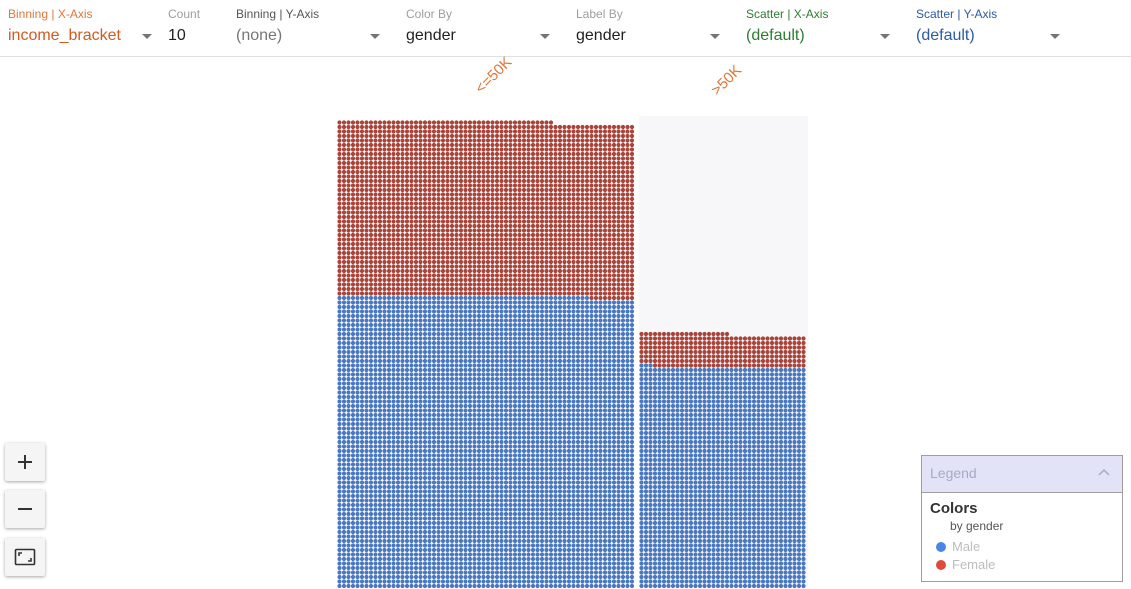  What do you see at coordinates (988, 28) in the screenshot?
I see `scatter-y-select: Scatter | Y-Axis (default)` at bounding box center [988, 28].